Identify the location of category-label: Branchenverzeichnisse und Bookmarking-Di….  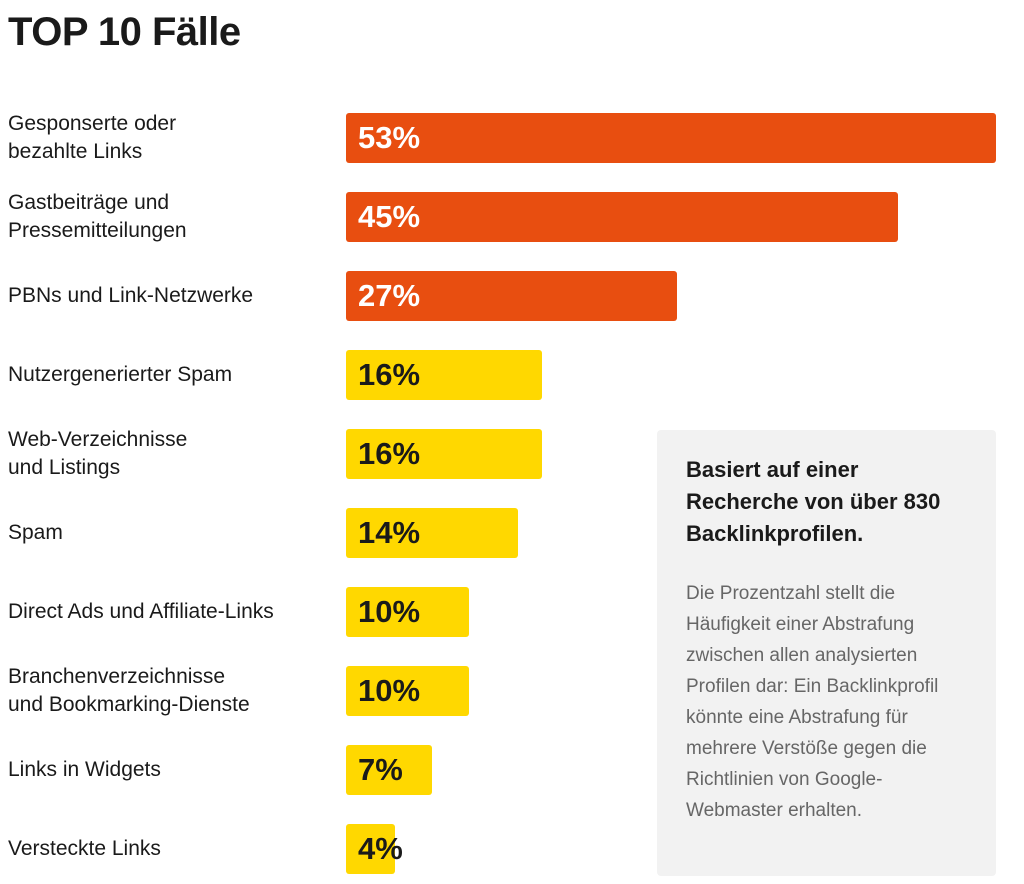
(129, 690).